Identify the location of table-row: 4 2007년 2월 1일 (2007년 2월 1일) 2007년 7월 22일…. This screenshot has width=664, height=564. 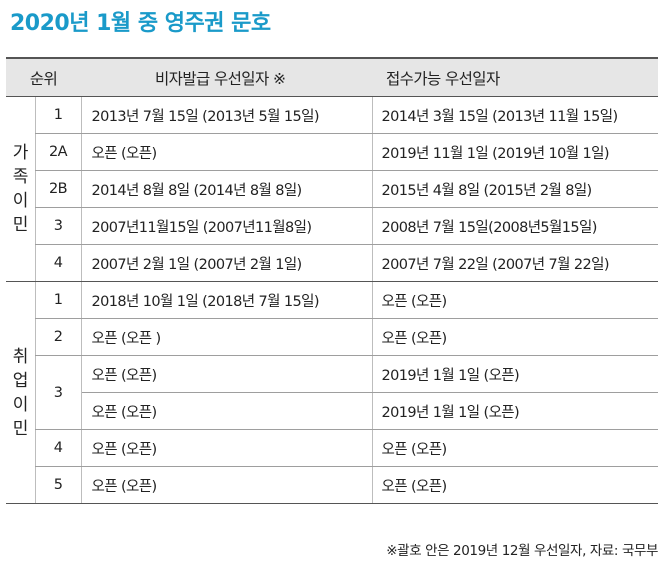
(332, 263).